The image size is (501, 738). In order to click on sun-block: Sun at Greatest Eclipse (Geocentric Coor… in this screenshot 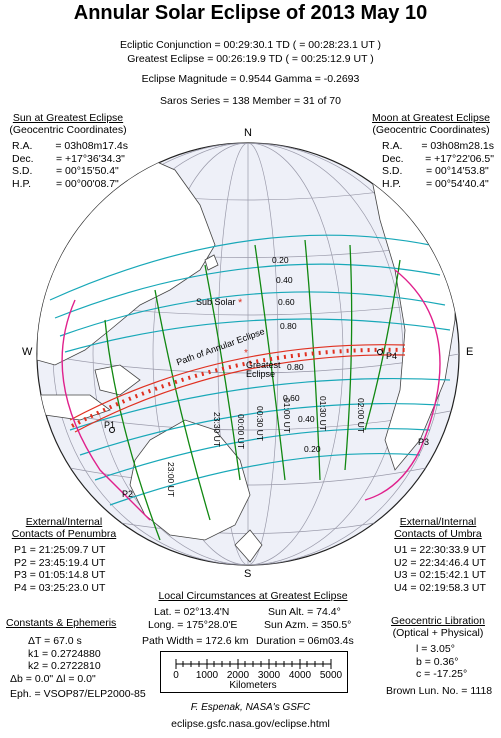, I will do `click(68, 151)`.